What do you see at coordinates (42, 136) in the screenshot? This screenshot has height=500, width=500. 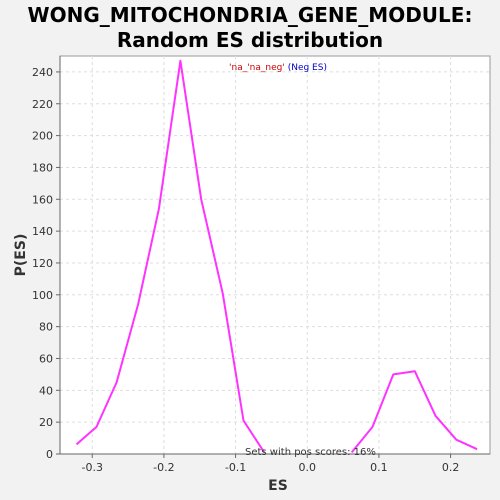 I see `y-tick-label: 200` at bounding box center [42, 136].